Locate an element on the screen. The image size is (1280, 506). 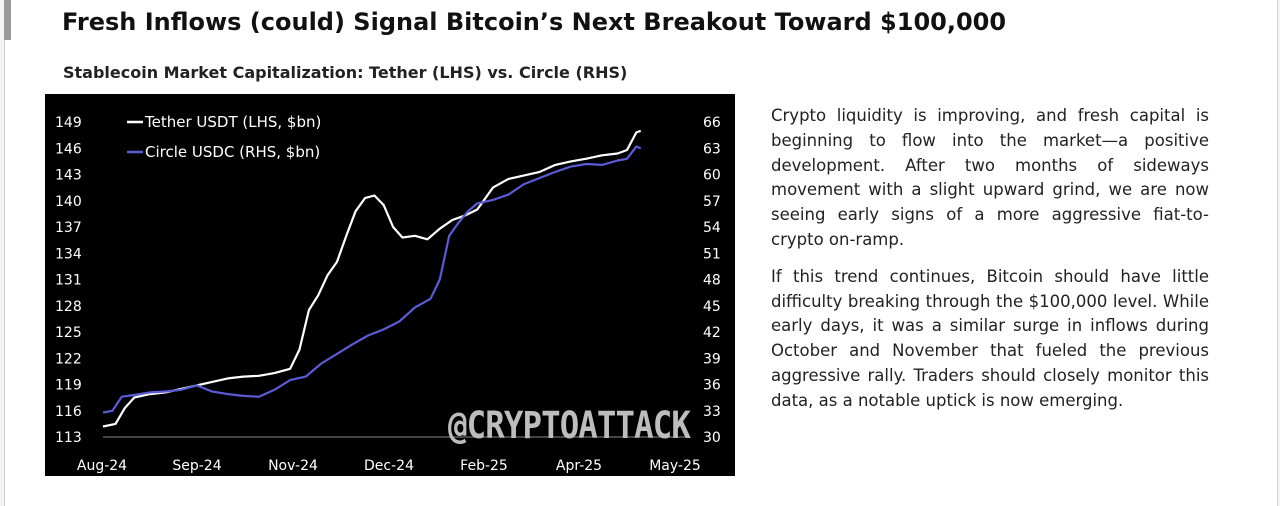
left-y-tick-label: 143 is located at coordinates (68, 176).